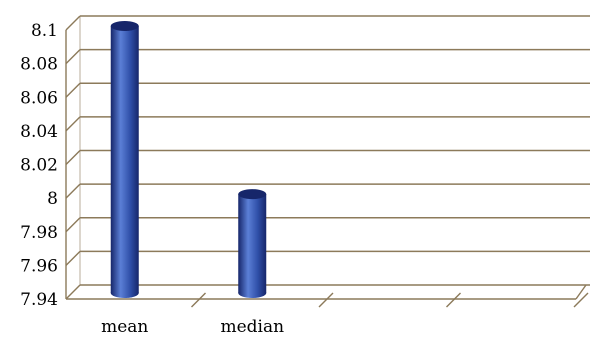  Describe the element at coordinates (124, 327) in the screenshot. I see `x-category-label: mean` at that location.